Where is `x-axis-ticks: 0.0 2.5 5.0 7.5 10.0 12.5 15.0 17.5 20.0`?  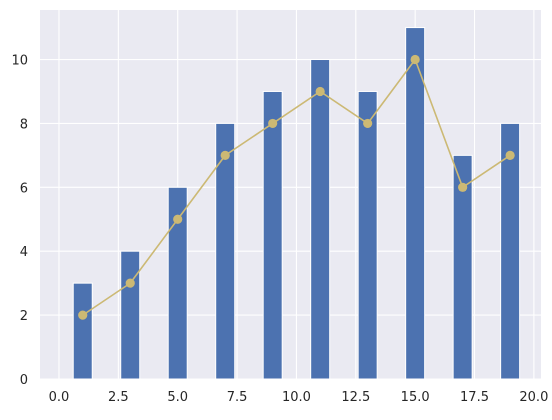 x-axis-ticks: 0.0 2.5 5.0 7.5 10.0 12.5 15.0 17.5 20.0 is located at coordinates (299, 397).